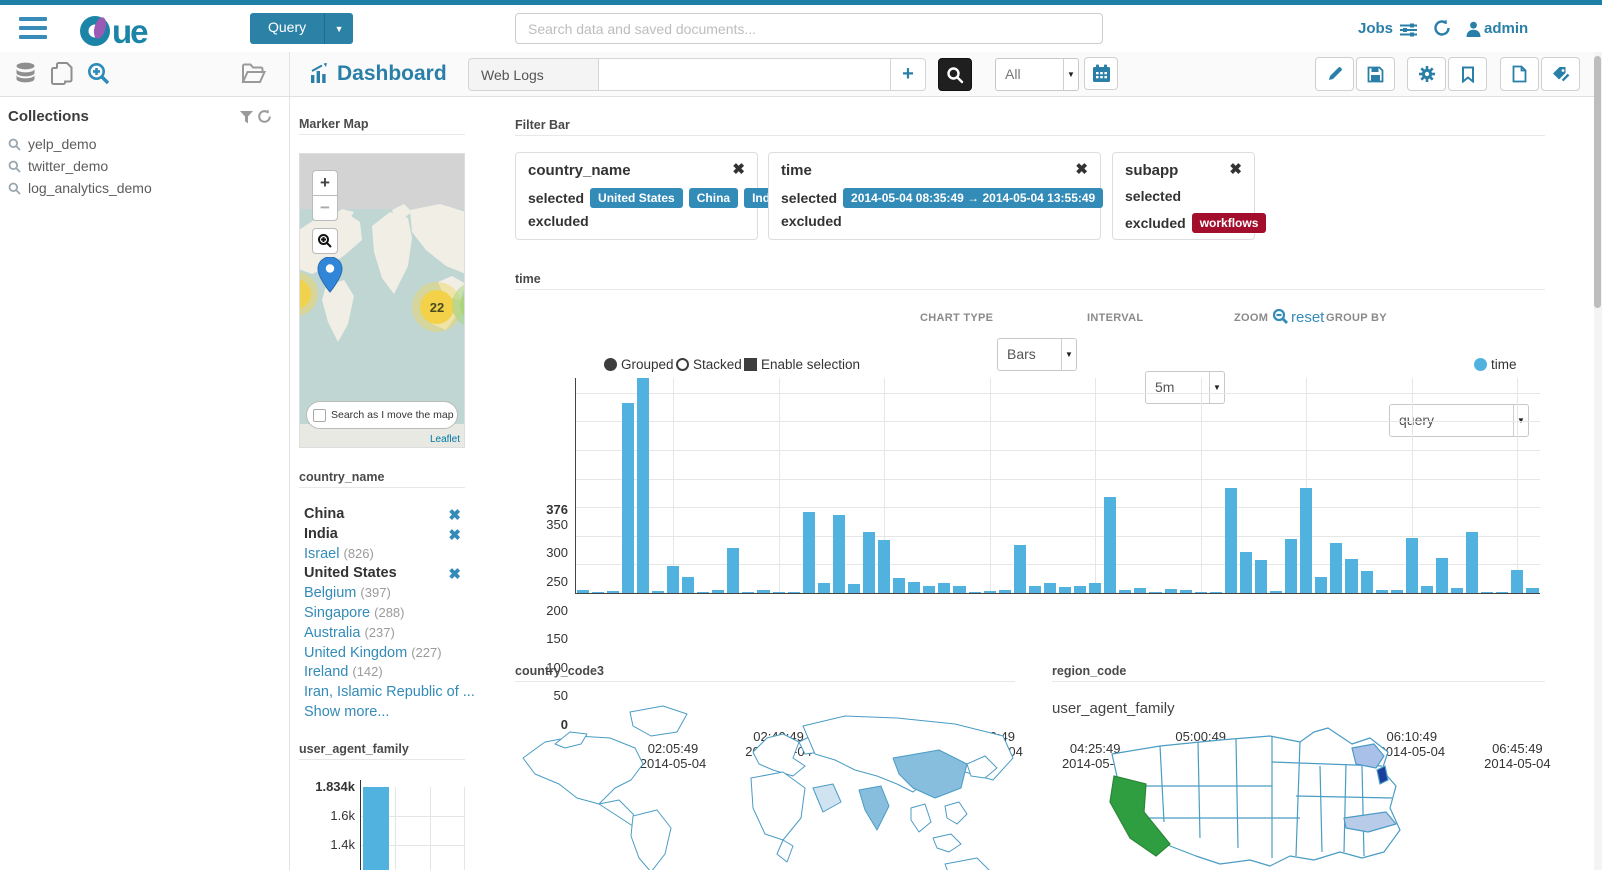 This screenshot has width=1602, height=870. What do you see at coordinates (62, 144) in the screenshot?
I see `collection-item-label: yelp_demo` at bounding box center [62, 144].